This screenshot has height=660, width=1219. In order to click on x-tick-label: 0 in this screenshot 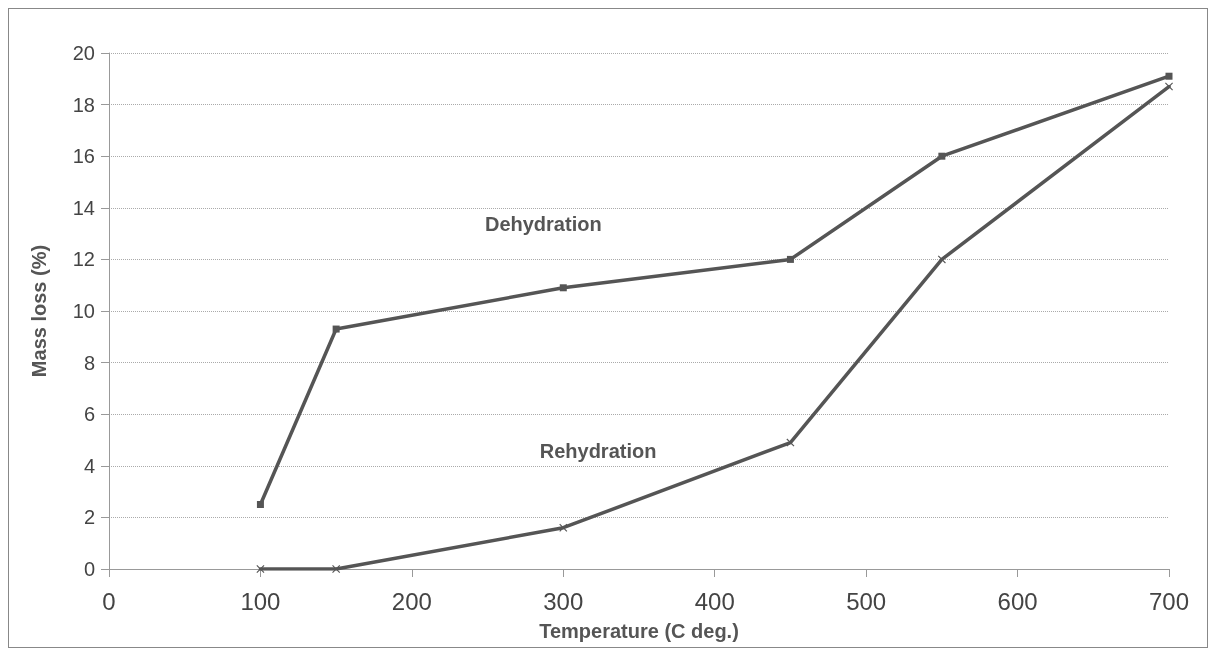, I will do `click(109, 601)`.